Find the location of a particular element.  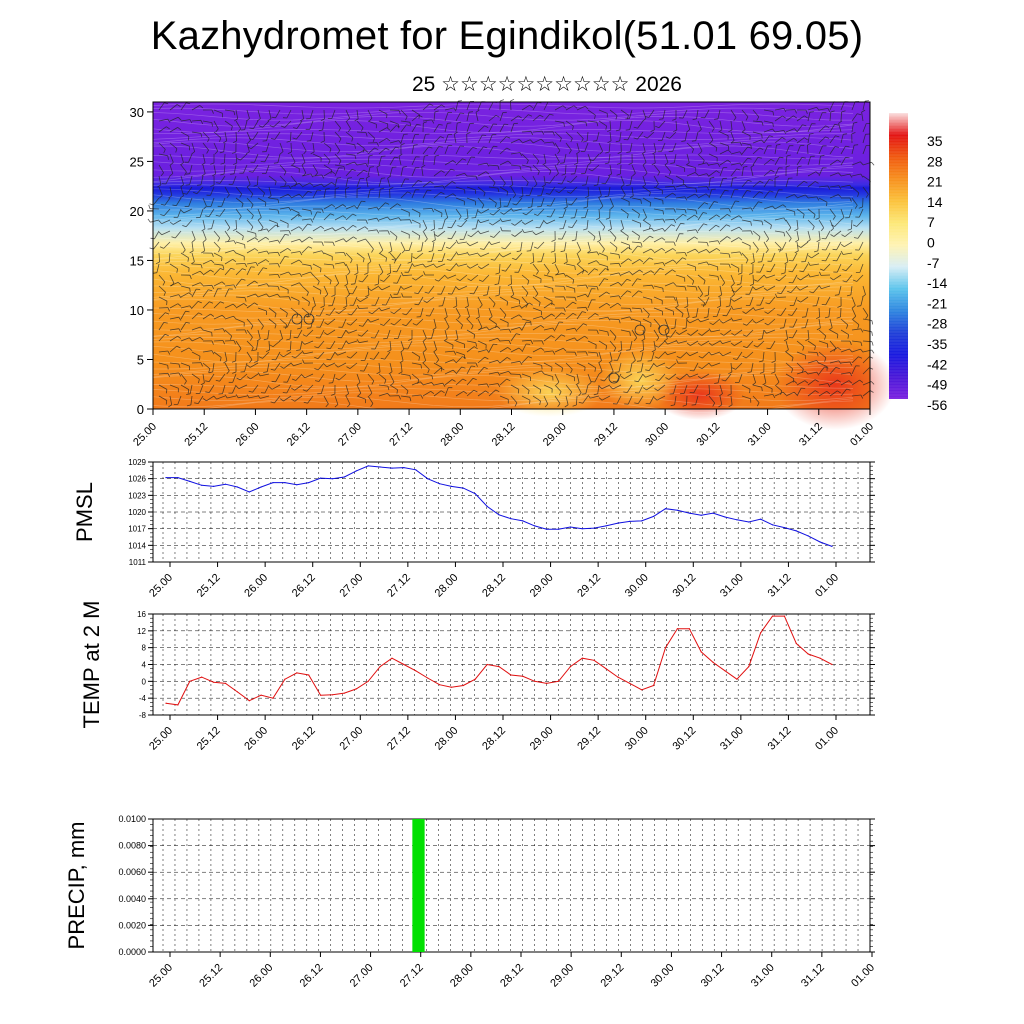

x-tick-label: 25.12 is located at coordinates (209, 586).